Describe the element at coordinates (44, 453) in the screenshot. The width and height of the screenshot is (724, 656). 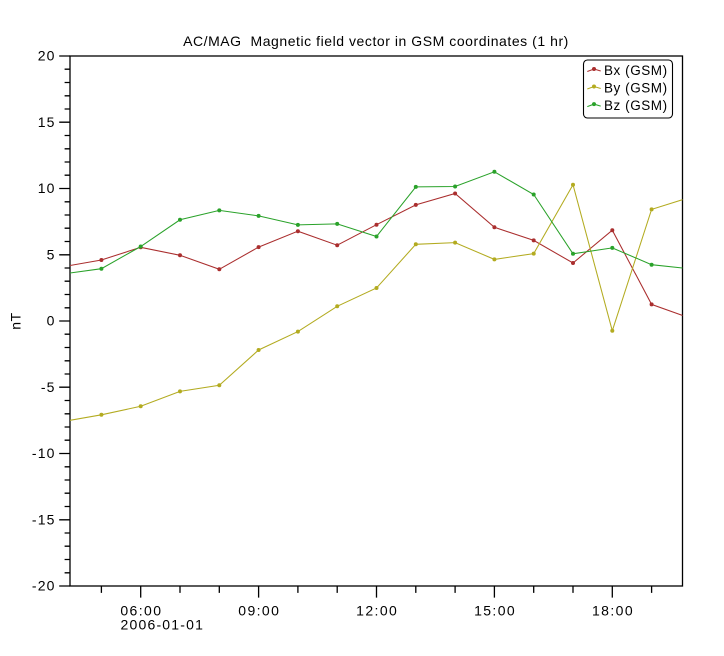
I see `svg-text: -10` at that location.